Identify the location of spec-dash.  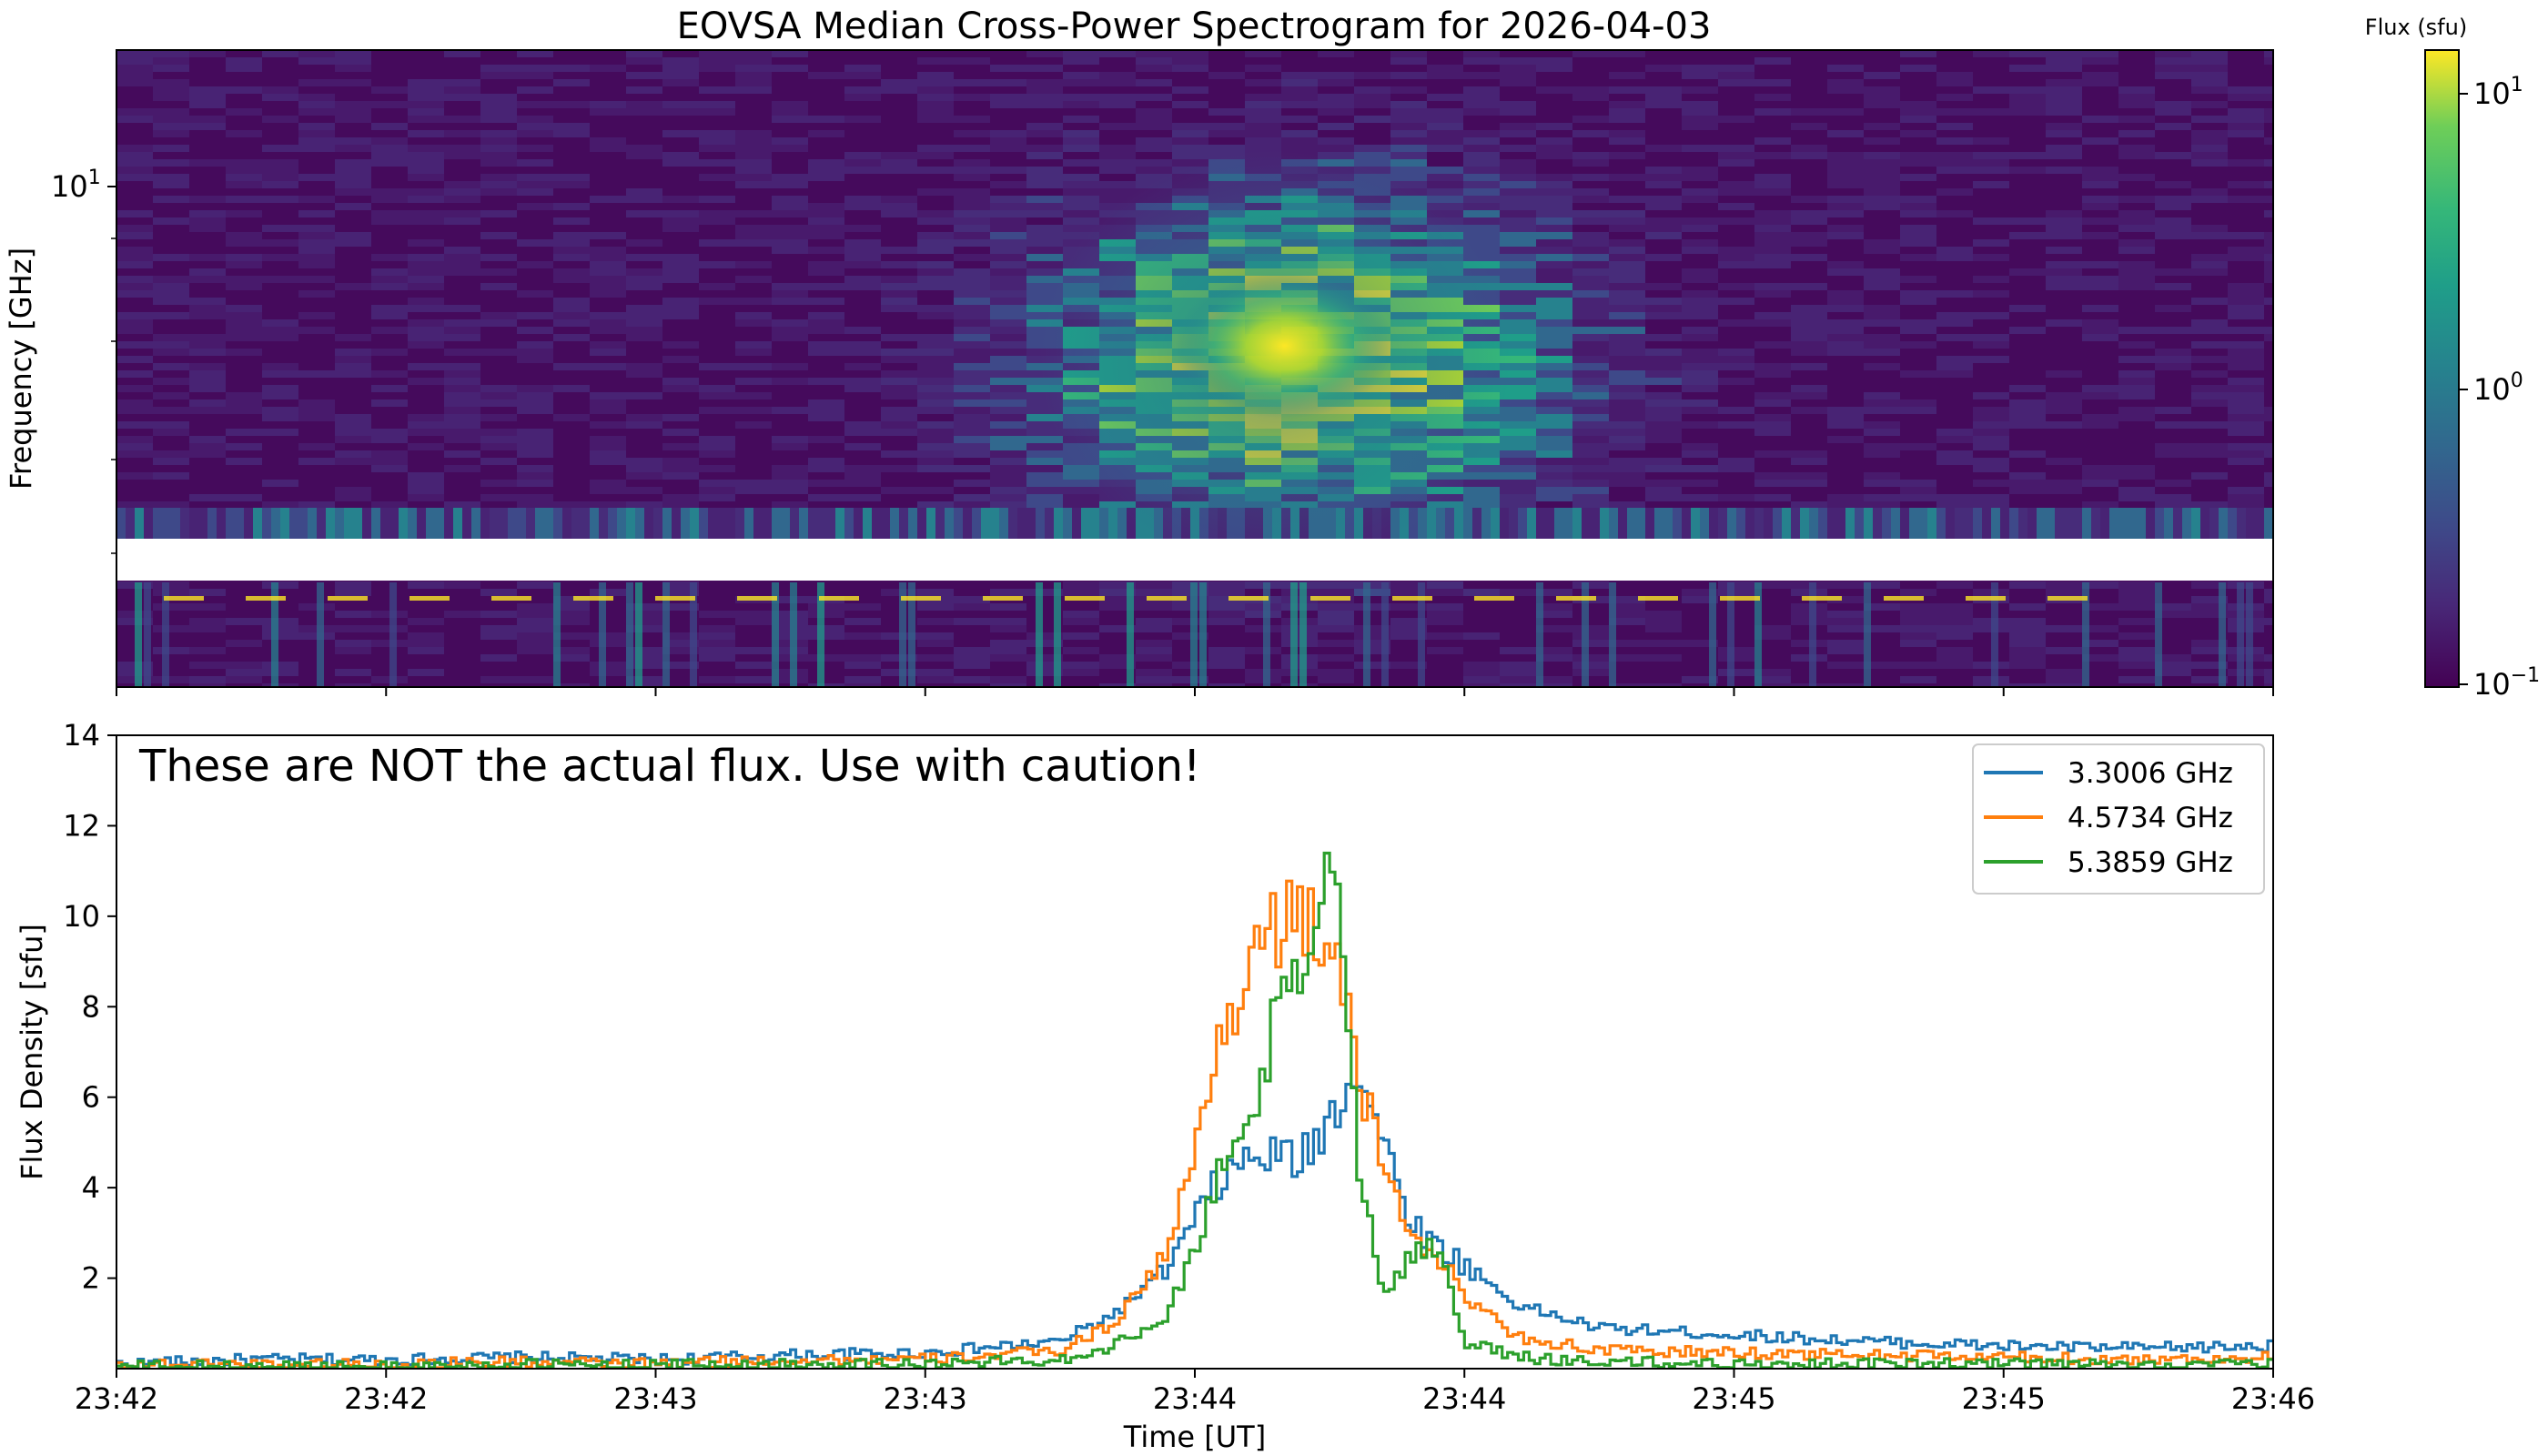
(839, 599).